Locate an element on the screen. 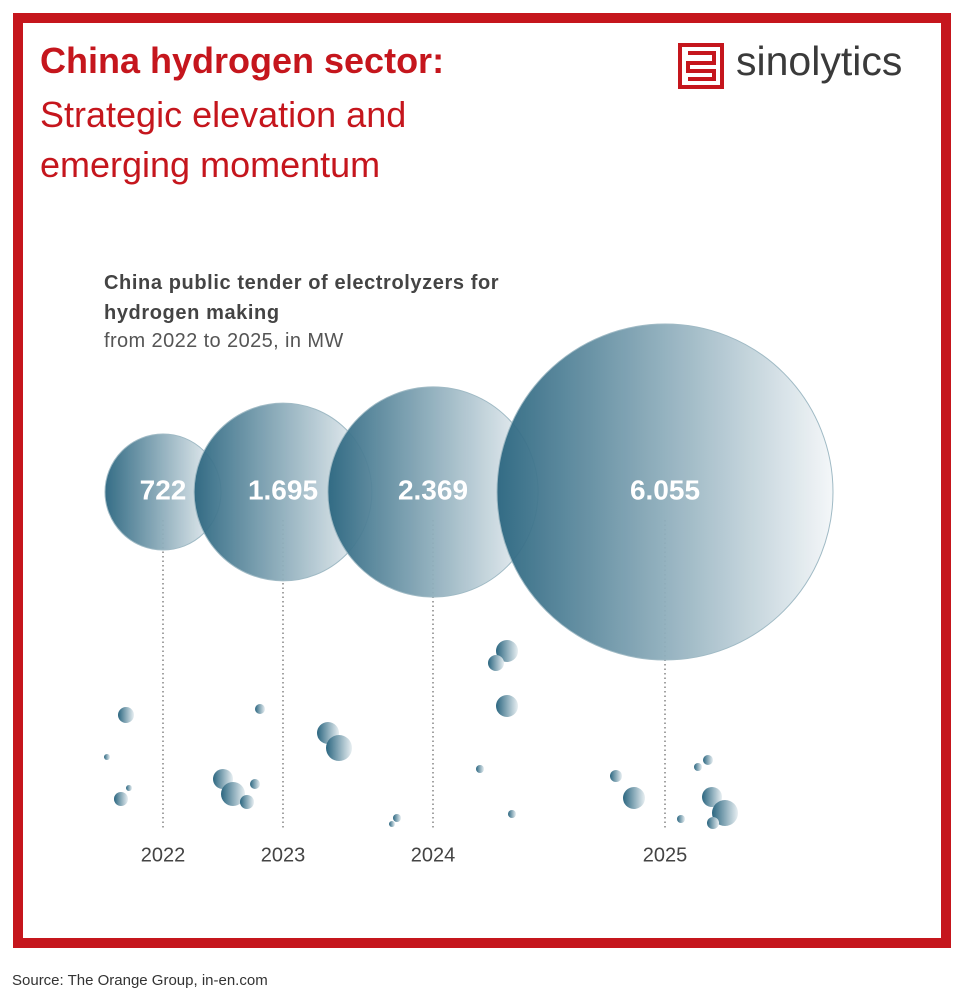  x-tick-label: 2025 is located at coordinates (665, 855).